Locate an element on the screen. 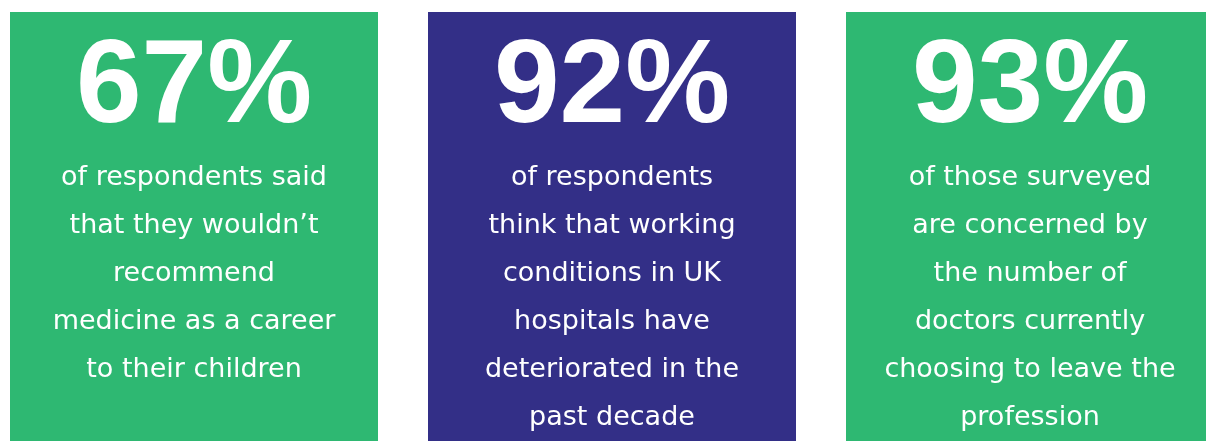 Image resolution: width=1206 pixels, height=441 pixels. data-label: 92% is located at coordinates (612, 81).